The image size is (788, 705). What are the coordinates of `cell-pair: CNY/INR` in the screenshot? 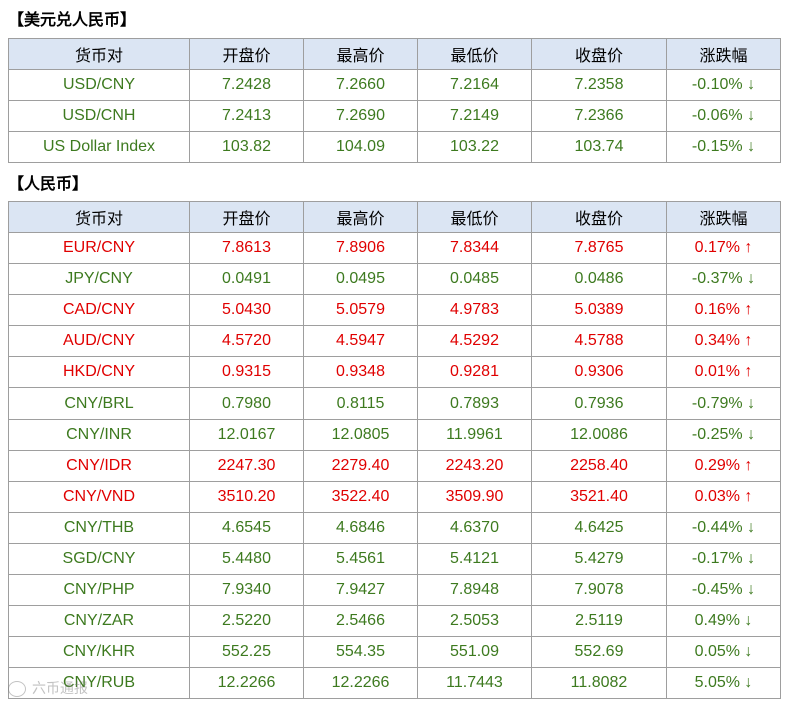 It's located at (99, 434).